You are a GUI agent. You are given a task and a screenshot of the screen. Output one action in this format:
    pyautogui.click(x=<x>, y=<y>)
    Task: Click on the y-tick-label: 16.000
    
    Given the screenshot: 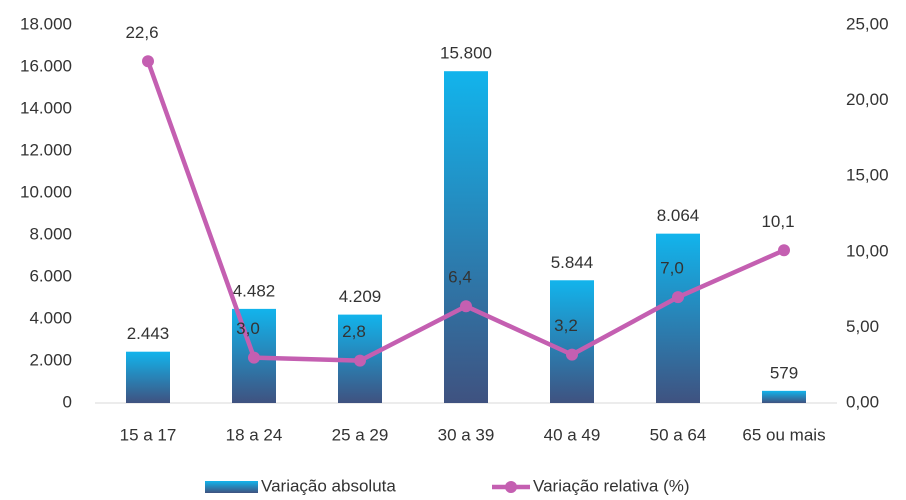 What is the action you would take?
    pyautogui.click(x=46, y=65)
    